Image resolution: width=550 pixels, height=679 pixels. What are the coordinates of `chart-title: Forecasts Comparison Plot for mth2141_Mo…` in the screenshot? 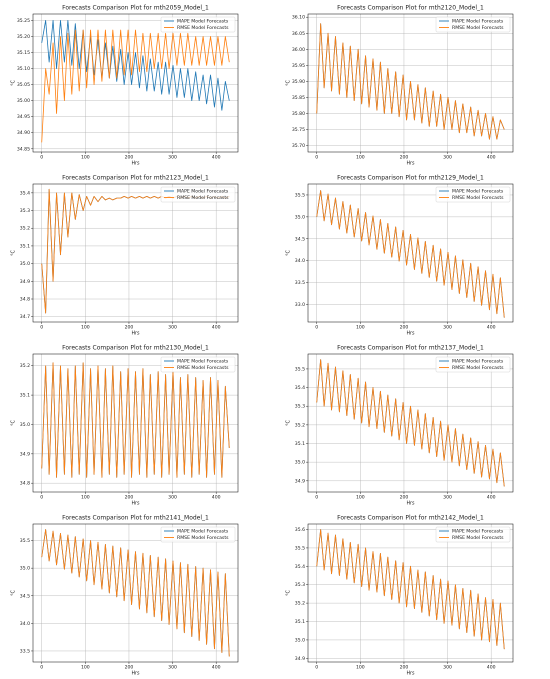 It's located at (135, 518).